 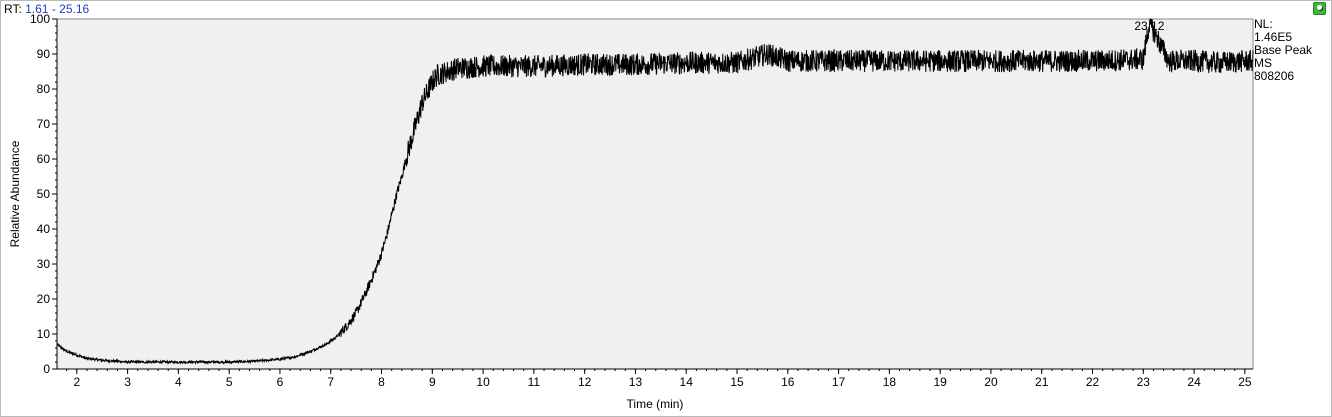 I want to click on x-tick-label: 3, so click(x=127, y=382).